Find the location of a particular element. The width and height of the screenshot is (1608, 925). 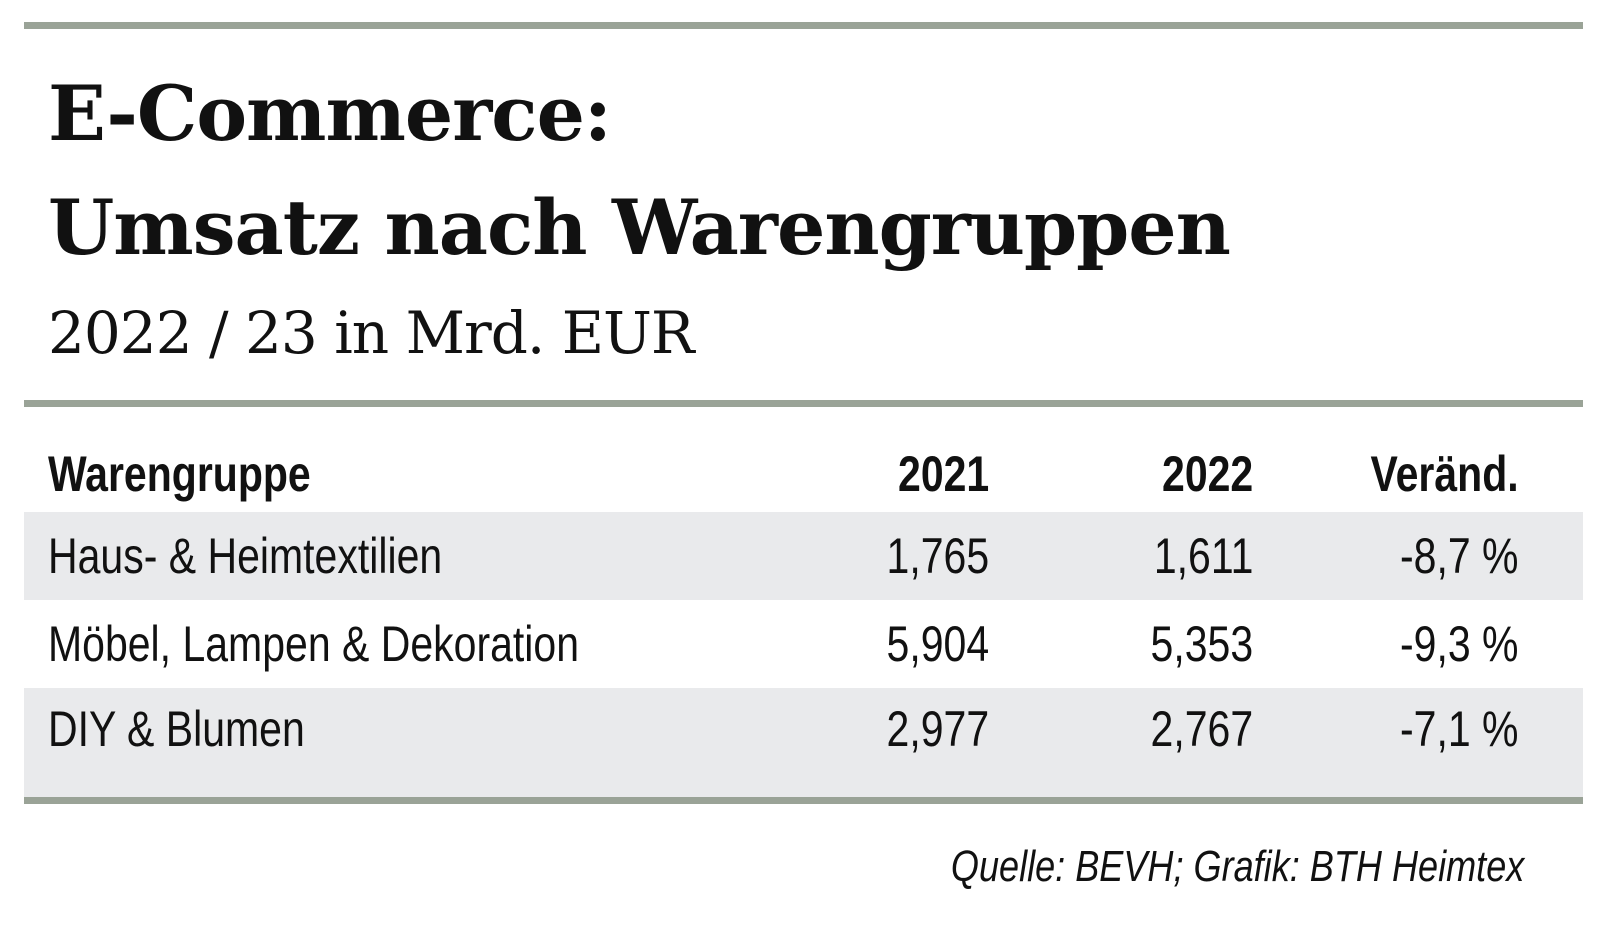

bottom-rule is located at coordinates (803, 800).